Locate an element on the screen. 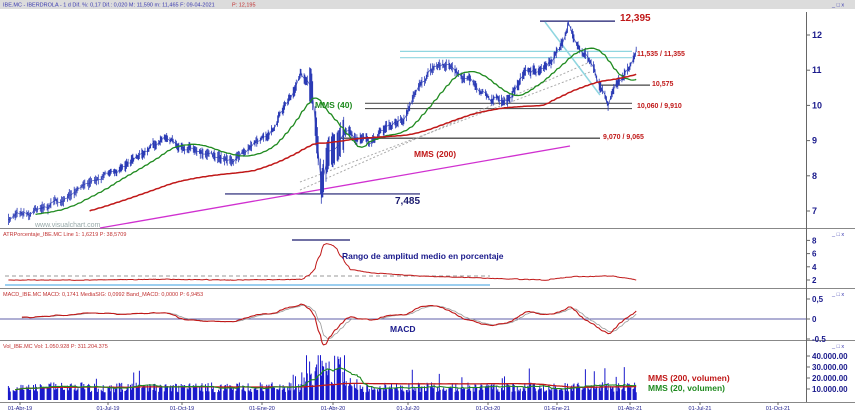 The image size is (855, 412). date-tick-label: 01-Ene-20 is located at coordinates (262, 409).